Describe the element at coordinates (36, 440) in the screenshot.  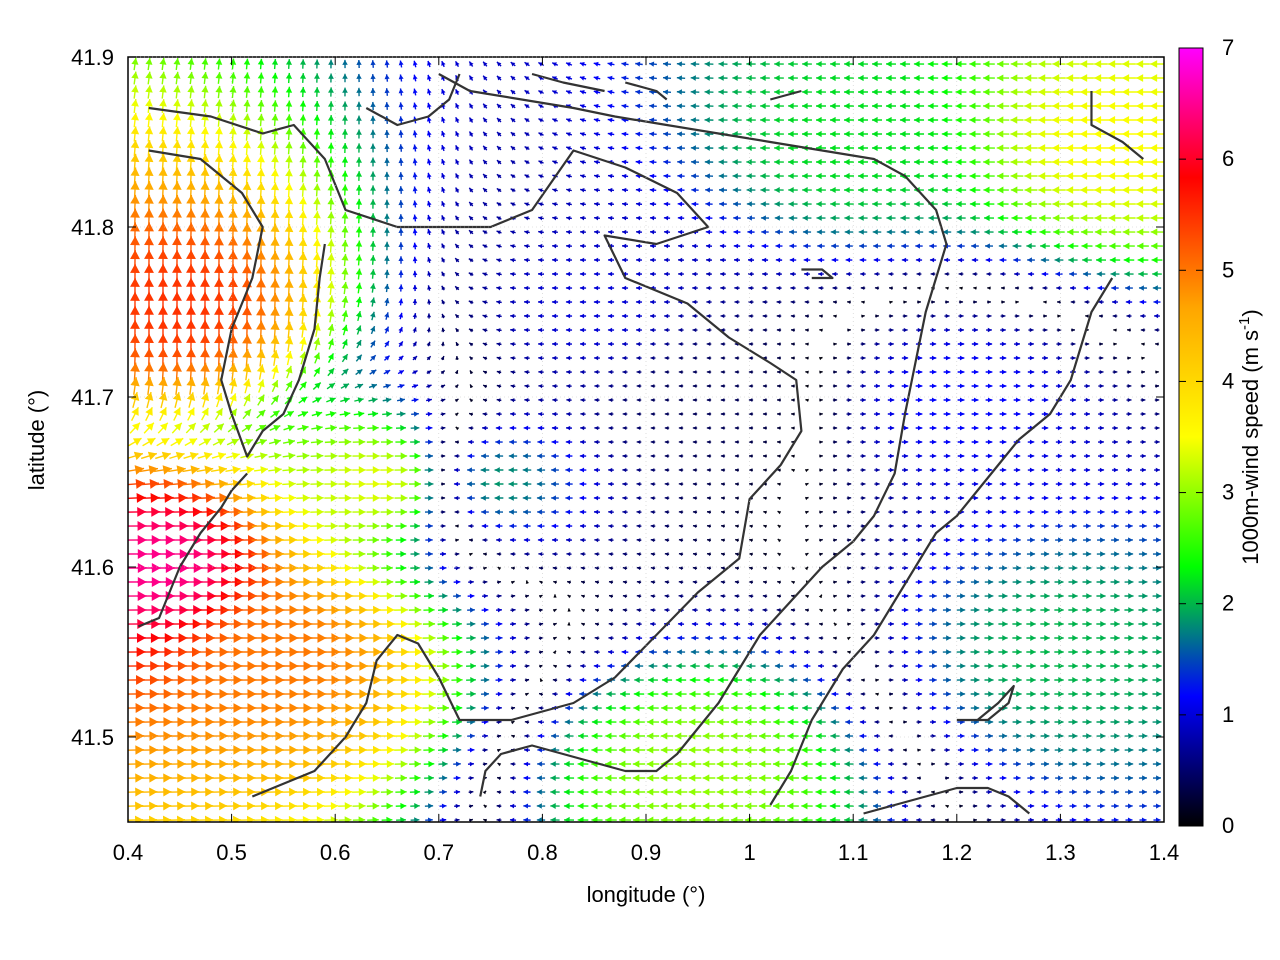
I see `y-axis-title: latitude (°)` at that location.